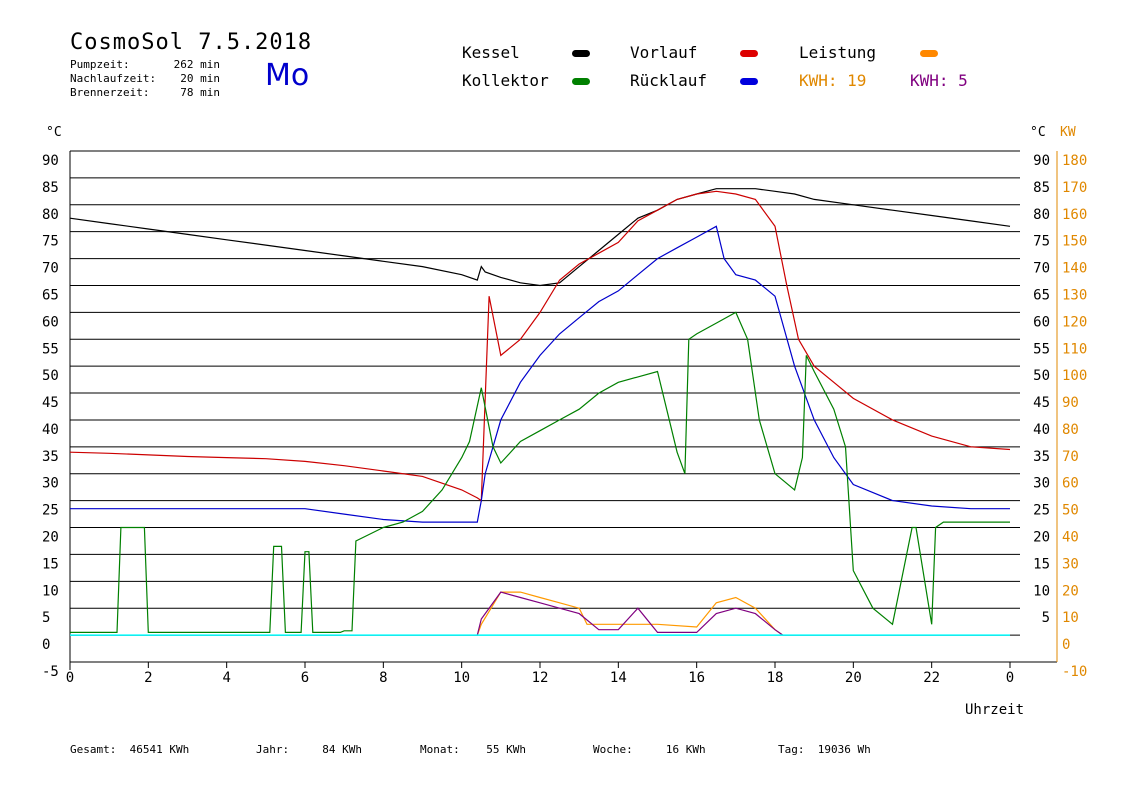 This screenshot has height=812, width=1148. Describe the element at coordinates (1070, 511) in the screenshot. I see `y-tick-right-kw: 50` at that location.